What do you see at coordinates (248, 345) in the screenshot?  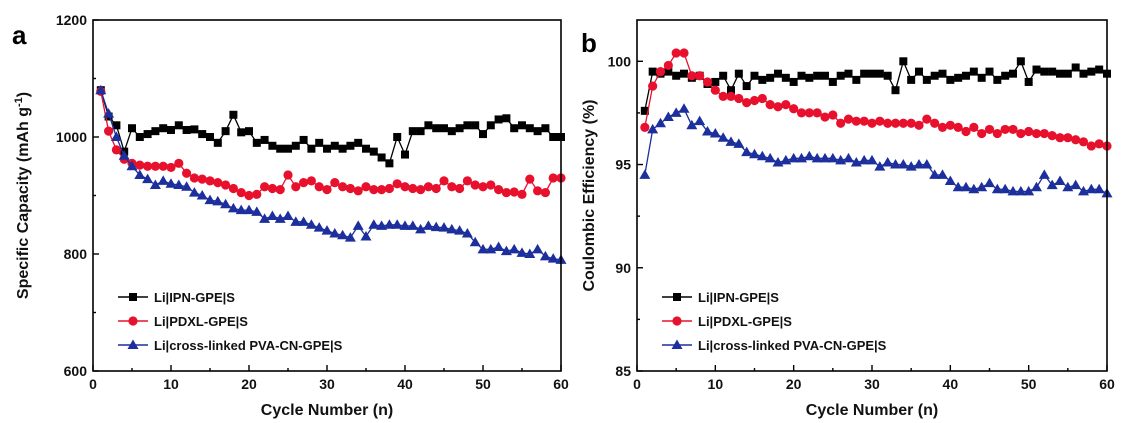 I see `legend-label: Li|cross-linked PVA-CN-GPE|S` at bounding box center [248, 345].